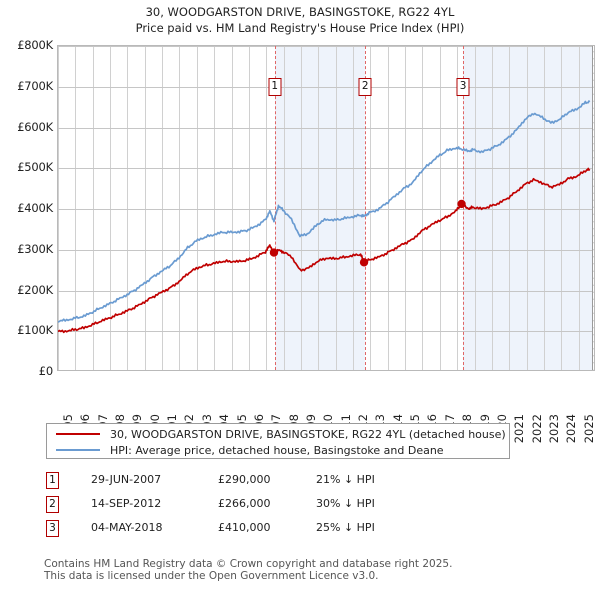  Describe the element at coordinates (281, 482) in the screenshot. I see `table-row: 1 29-JUN-2007 £290,000 21% ↓ HPI` at that location.